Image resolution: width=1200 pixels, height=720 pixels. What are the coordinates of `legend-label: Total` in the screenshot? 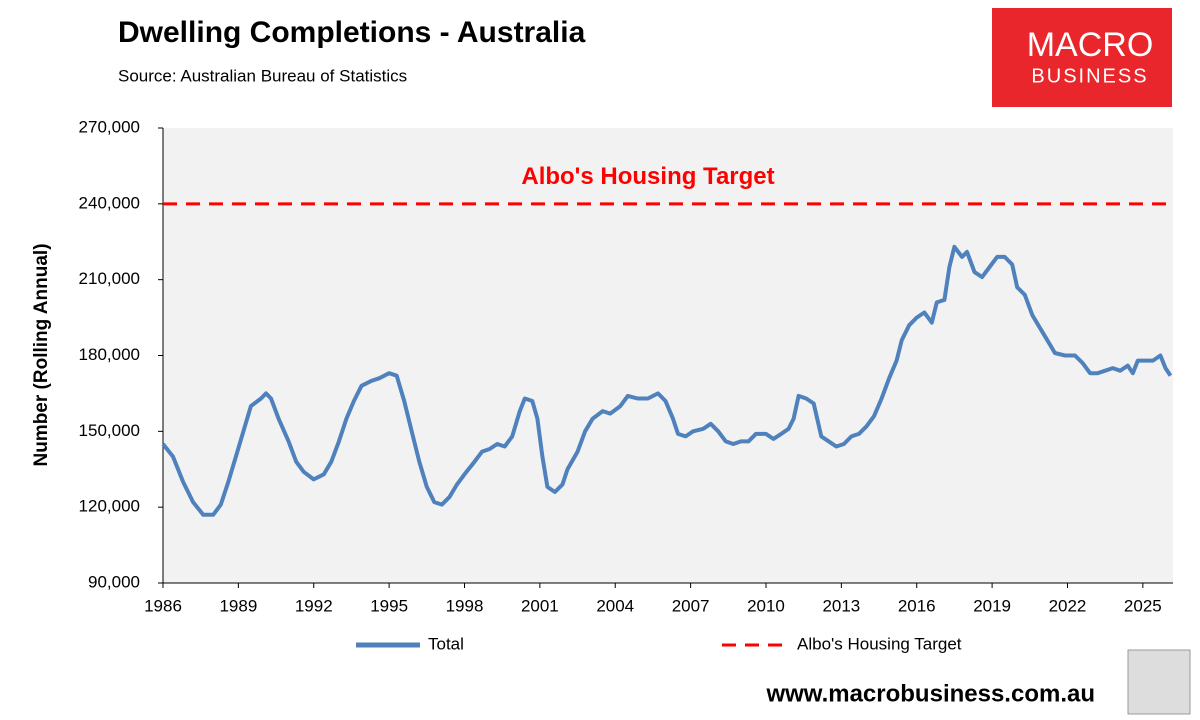 It's located at (446, 643).